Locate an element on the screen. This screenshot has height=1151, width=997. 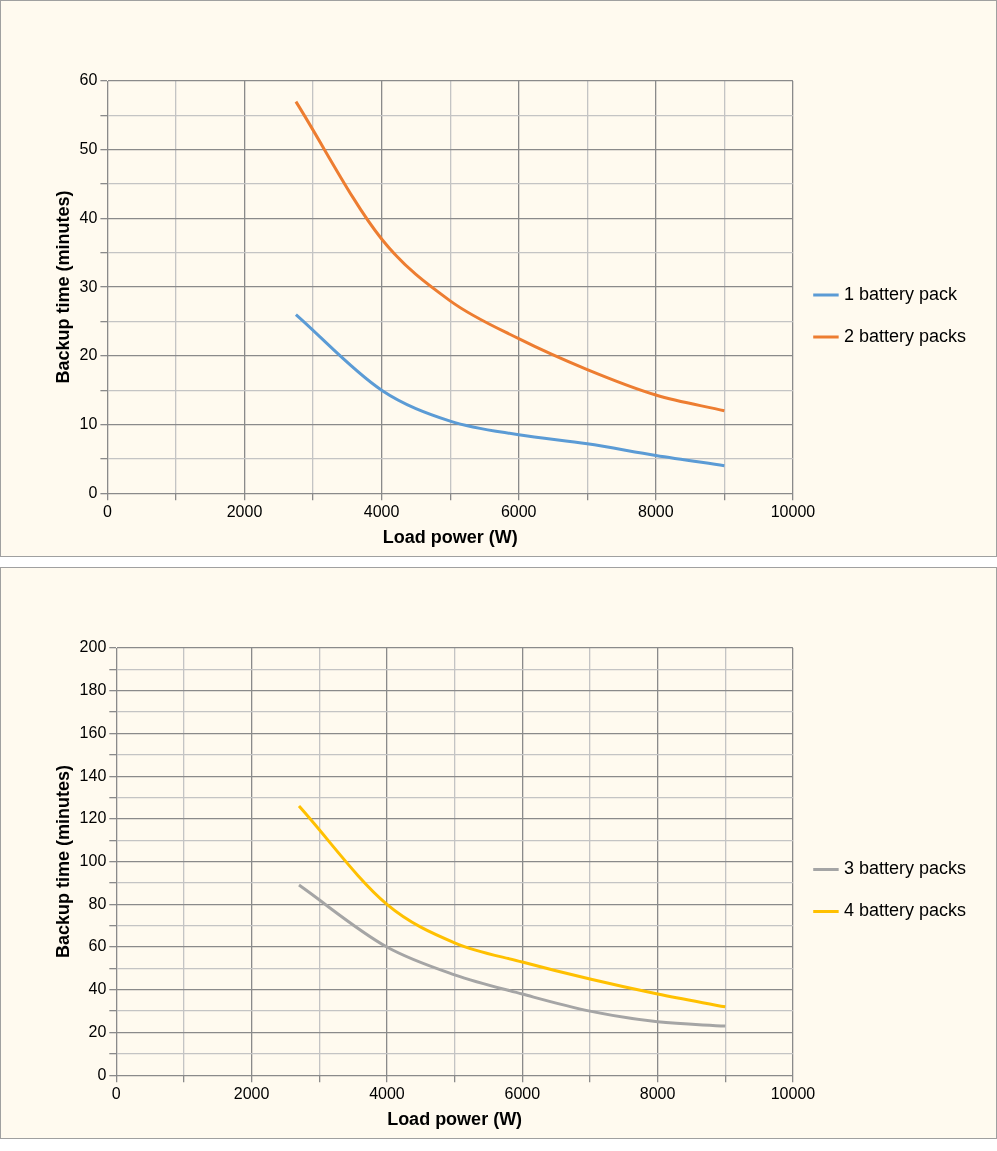
legend-label: 1 battery pack is located at coordinates (900, 293).